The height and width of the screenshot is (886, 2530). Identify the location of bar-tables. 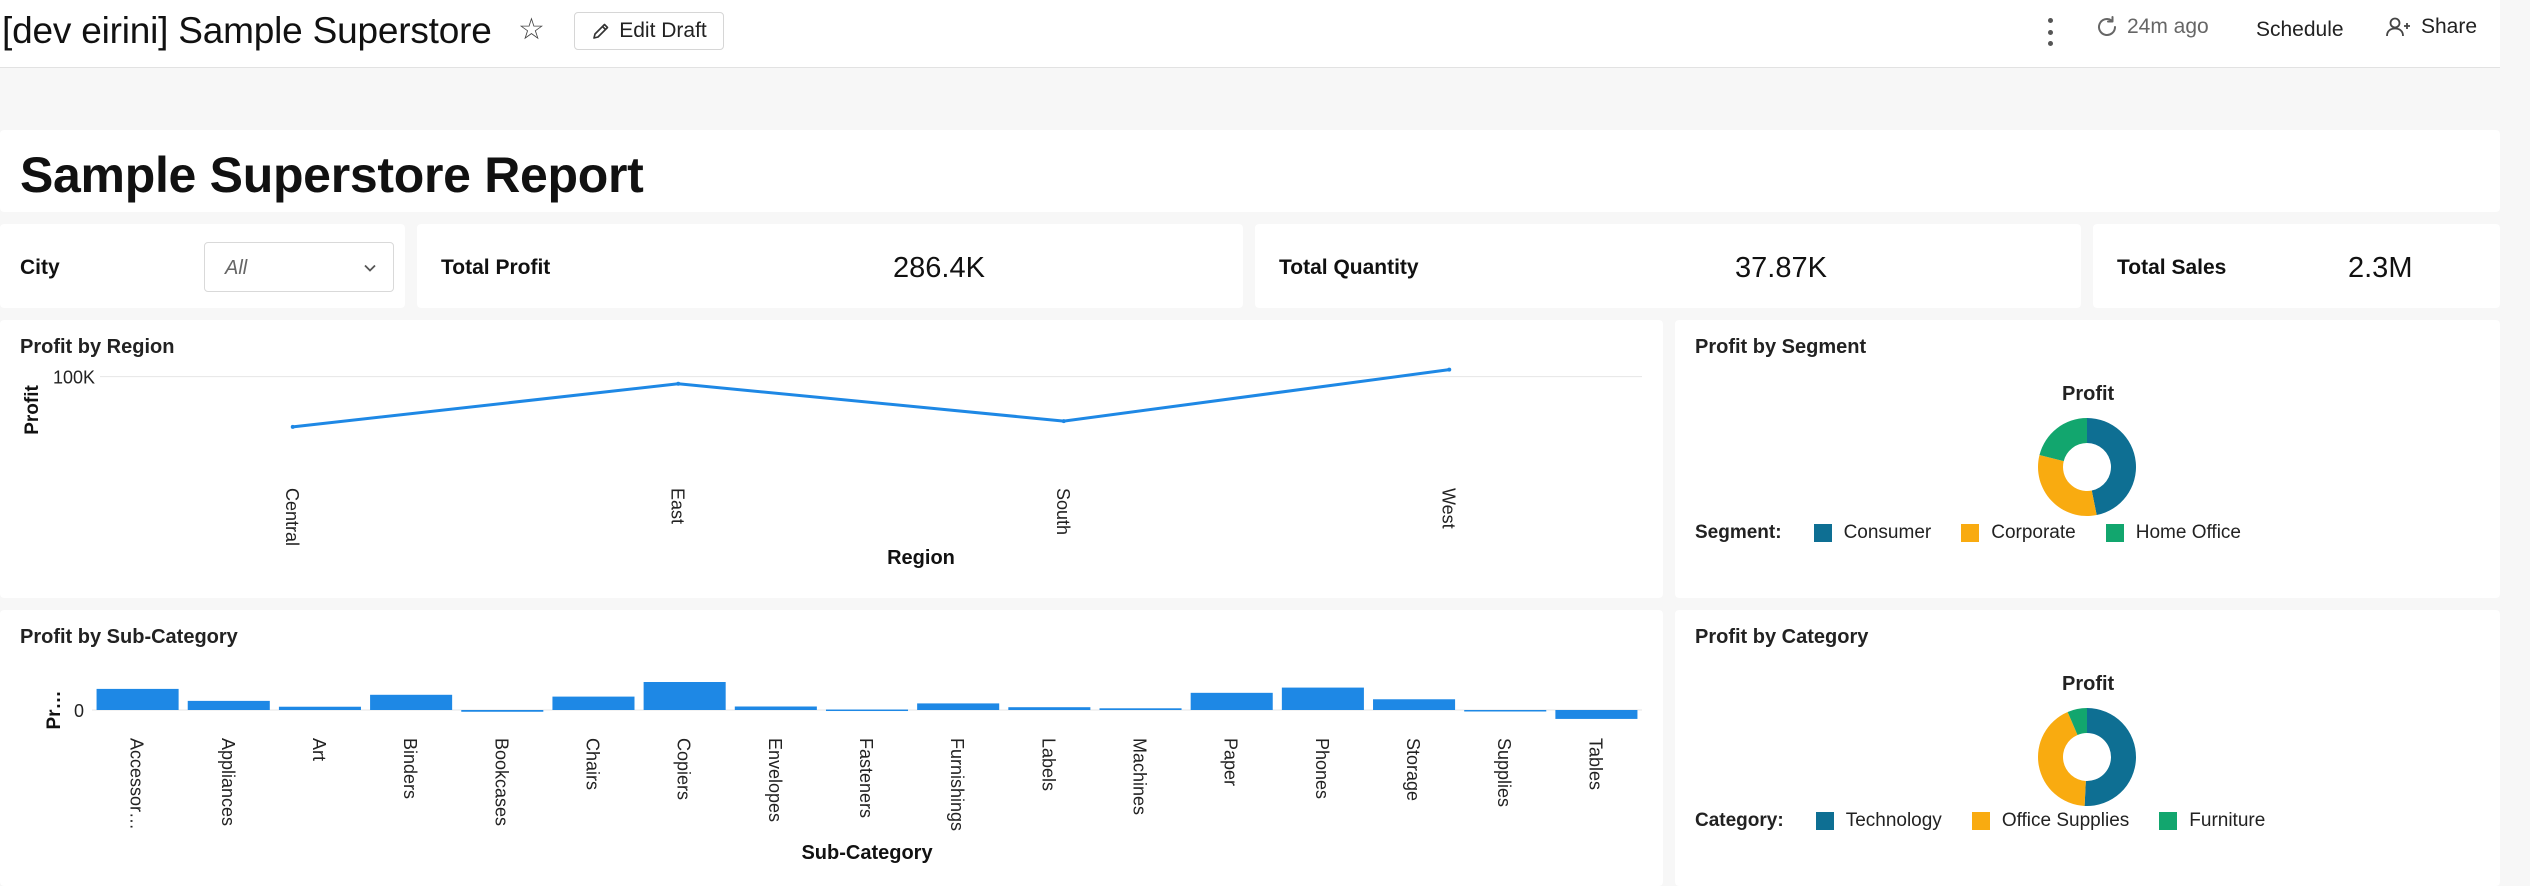
(1596, 714).